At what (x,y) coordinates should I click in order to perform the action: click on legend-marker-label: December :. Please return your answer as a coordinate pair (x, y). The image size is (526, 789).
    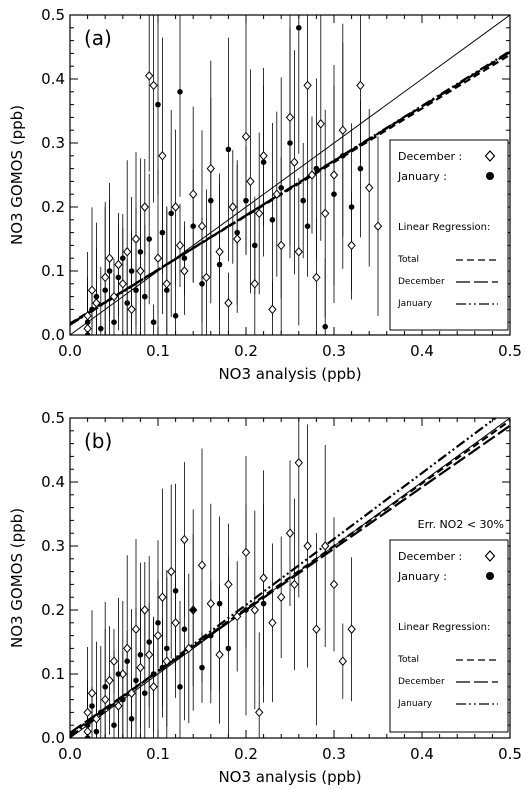
    Looking at the image, I should click on (430, 556).